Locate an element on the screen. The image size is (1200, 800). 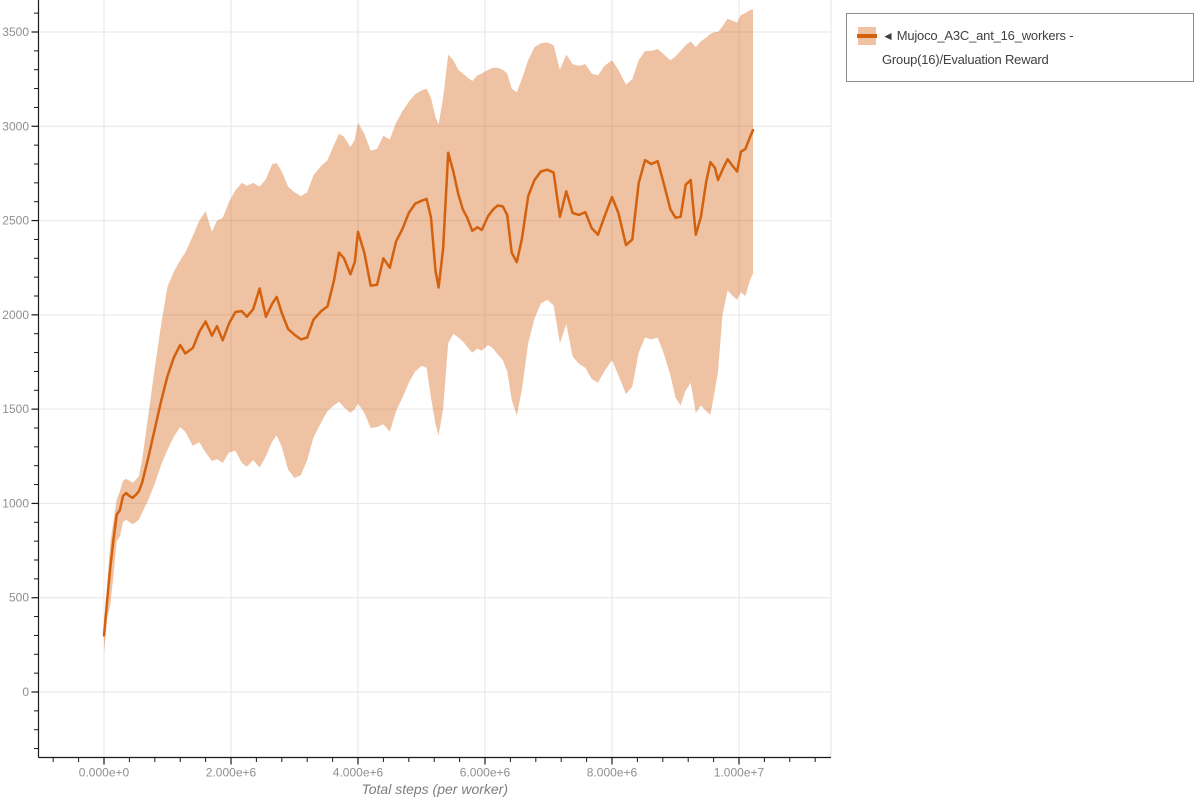
x-tick-label: 0.000e+0 is located at coordinates (104, 773).